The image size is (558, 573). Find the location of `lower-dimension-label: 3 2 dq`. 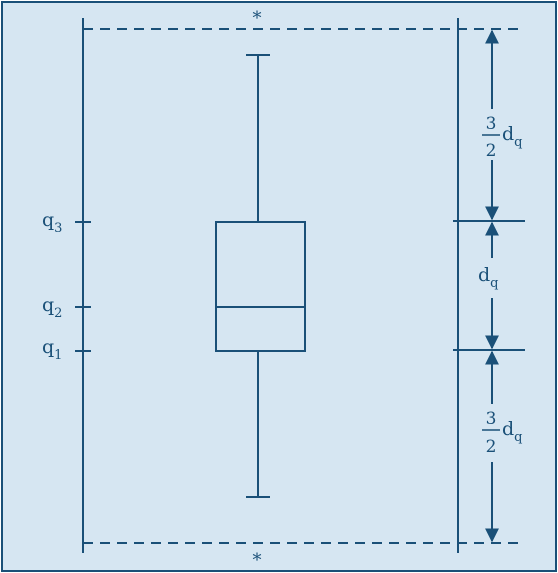

lower-dimension-label: 3 2 dq is located at coordinates (502, 433).